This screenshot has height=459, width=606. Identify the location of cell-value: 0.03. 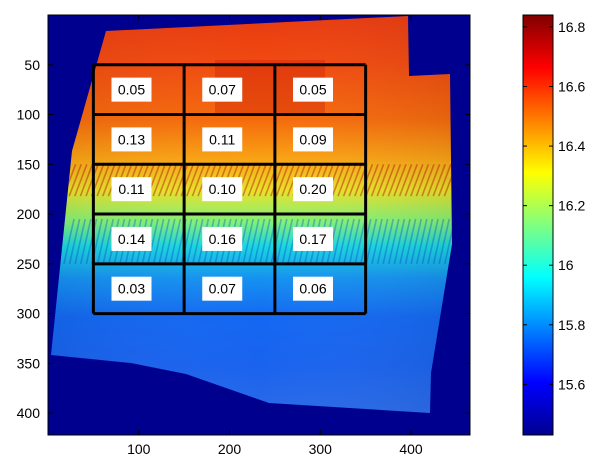
(131, 289).